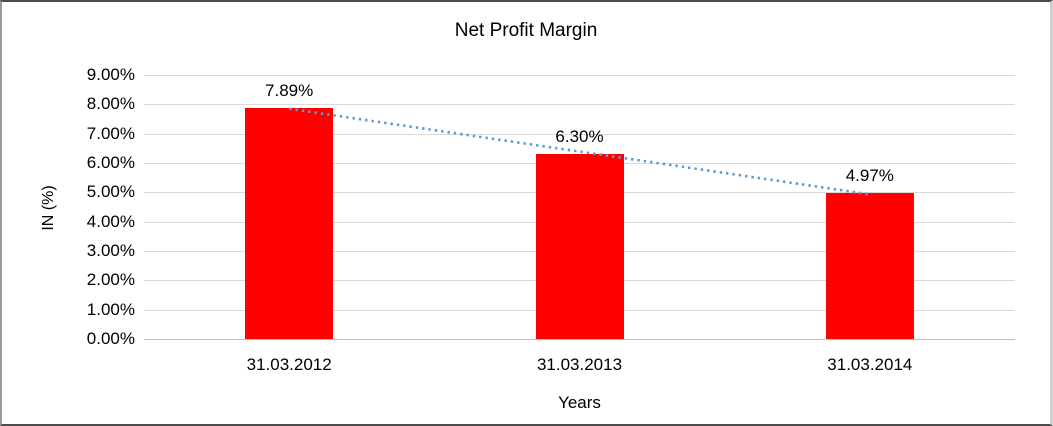  Describe the element at coordinates (110, 338) in the screenshot. I see `y-axis-tick-label: 0.00%` at that location.